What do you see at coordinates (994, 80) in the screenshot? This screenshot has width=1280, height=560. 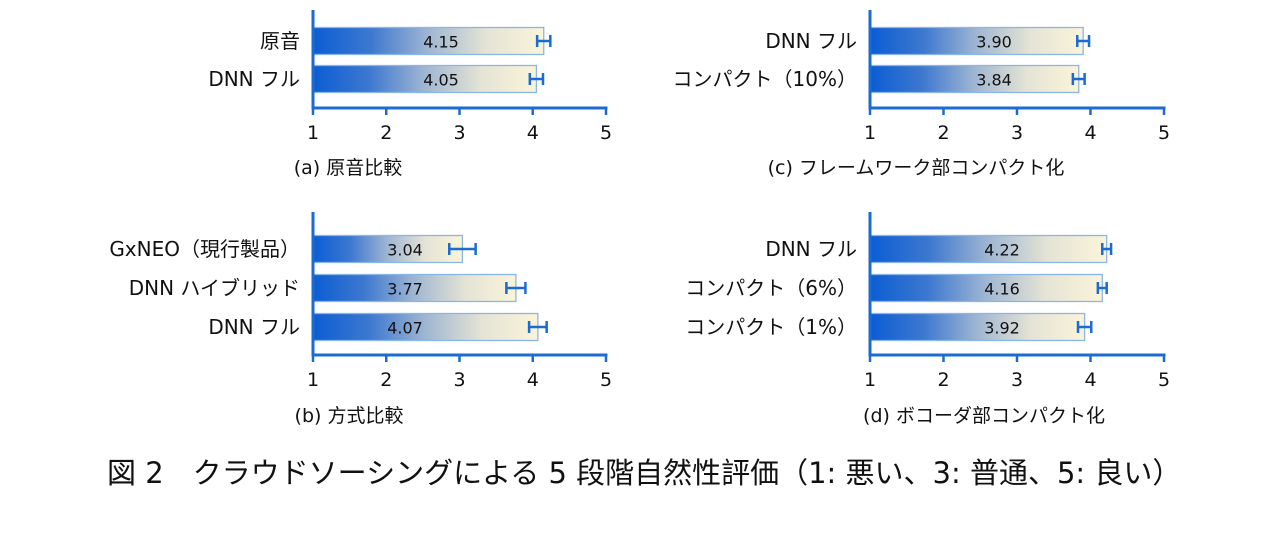 I see `bar-value-label: 3.84` at bounding box center [994, 80].